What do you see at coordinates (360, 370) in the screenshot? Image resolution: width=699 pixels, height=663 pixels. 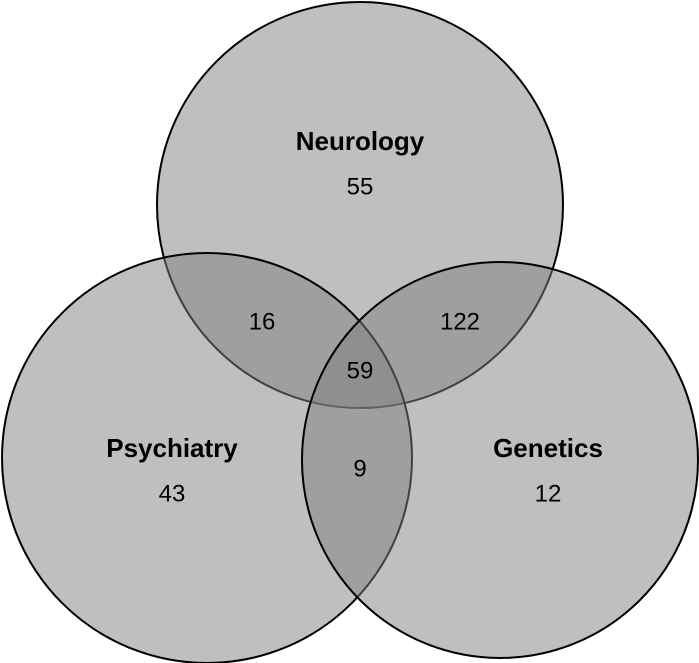 I see `intersection-count: 59` at bounding box center [360, 370].